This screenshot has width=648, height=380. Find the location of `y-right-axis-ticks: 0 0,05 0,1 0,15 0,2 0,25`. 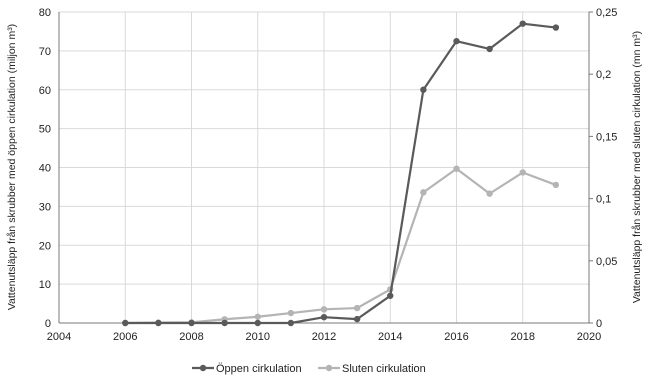

y-right-axis-ticks: 0 0,05 0,1 0,15 0,2 0,25 is located at coordinates (603, 168).